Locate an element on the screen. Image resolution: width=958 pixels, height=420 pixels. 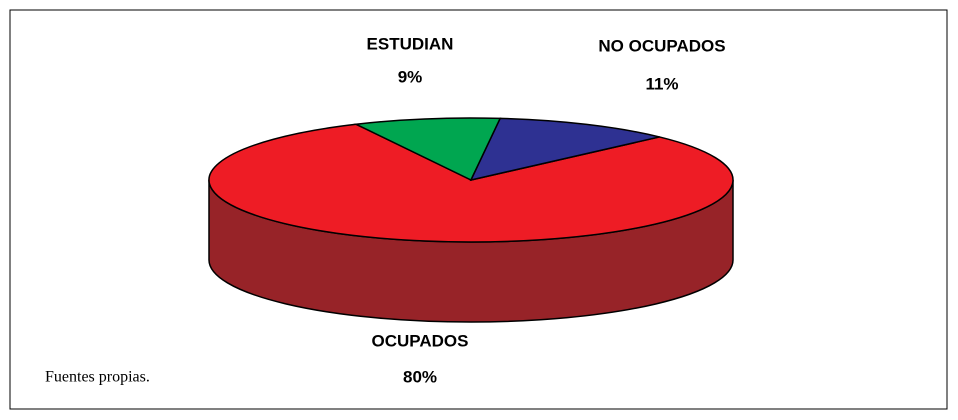
value-label: 11% is located at coordinates (661, 83).